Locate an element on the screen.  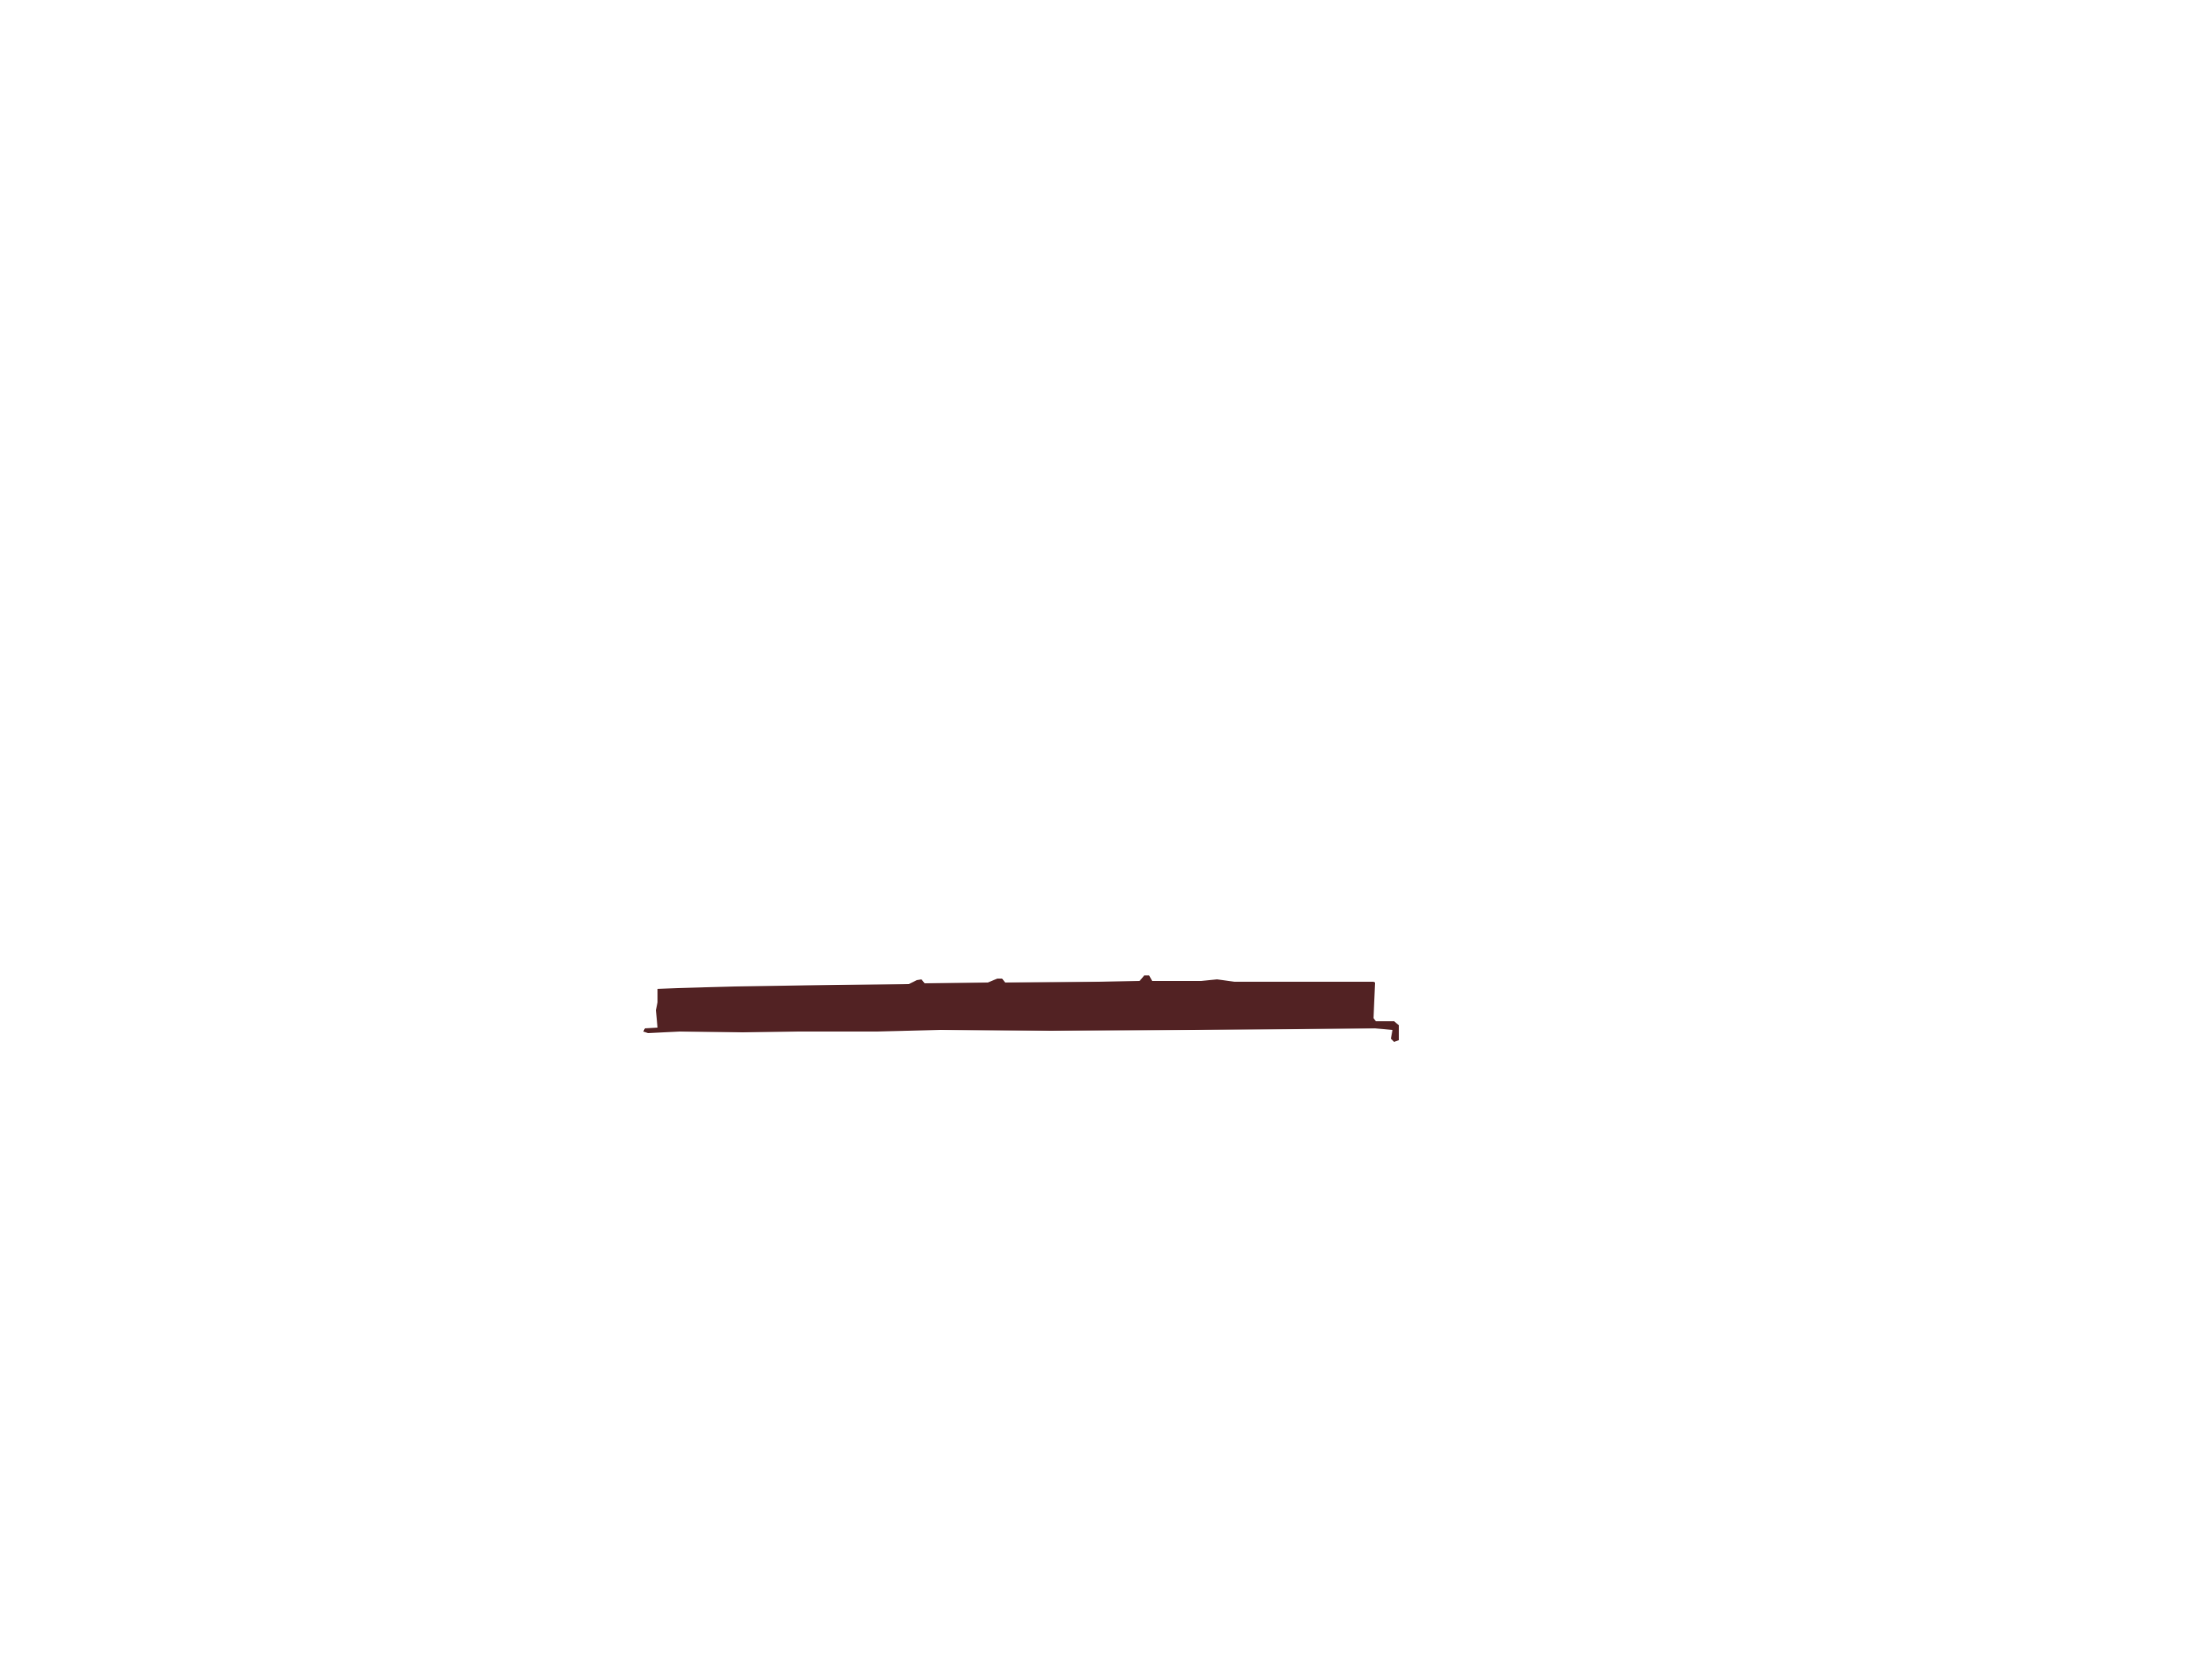
redaction-bar-path is located at coordinates (1021, 1008).